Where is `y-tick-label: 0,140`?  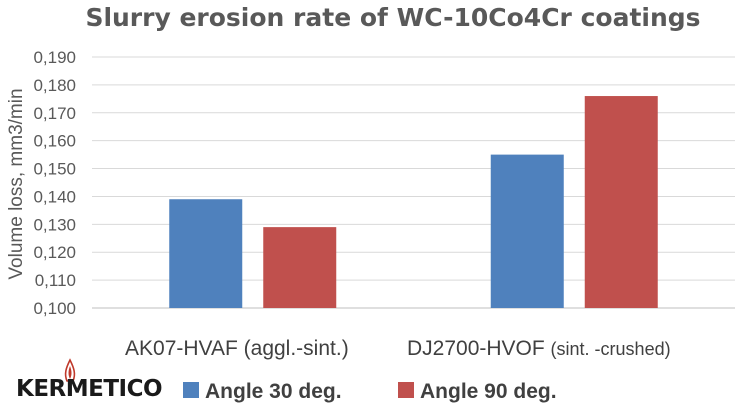 y-tick-label: 0,140 is located at coordinates (54, 196).